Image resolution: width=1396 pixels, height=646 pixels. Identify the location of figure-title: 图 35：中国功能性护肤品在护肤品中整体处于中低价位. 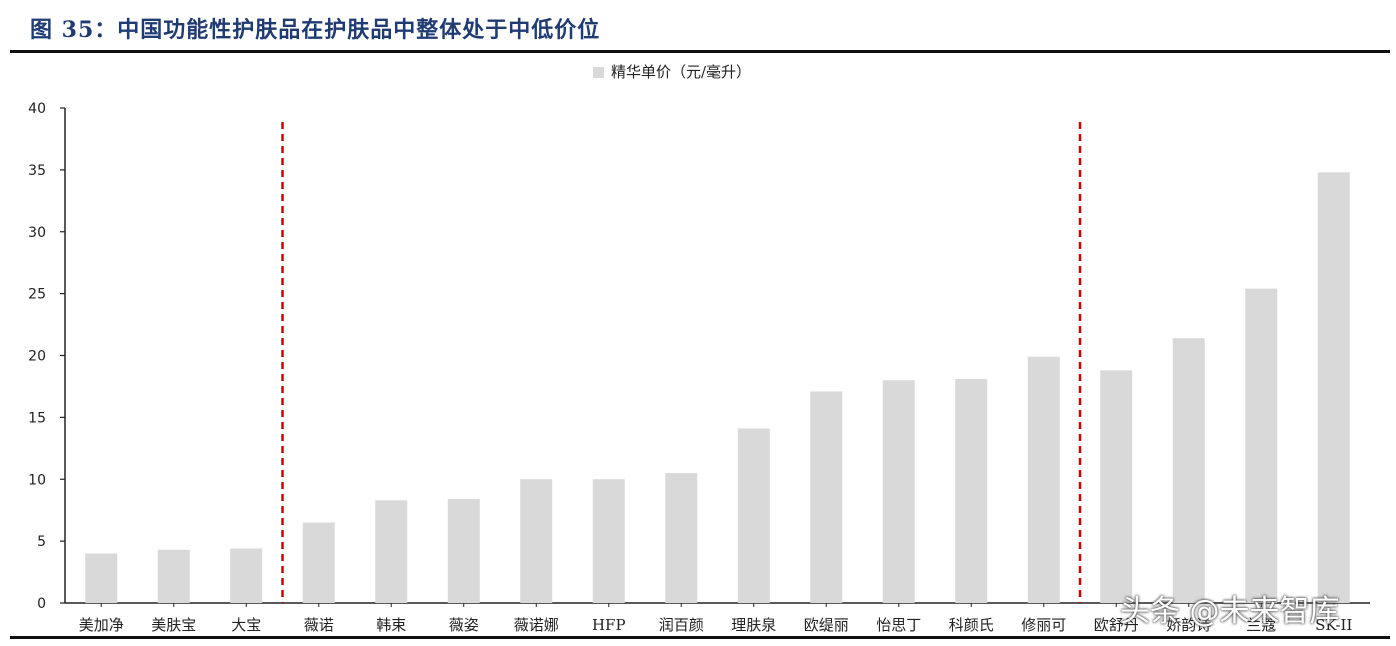
(315, 30).